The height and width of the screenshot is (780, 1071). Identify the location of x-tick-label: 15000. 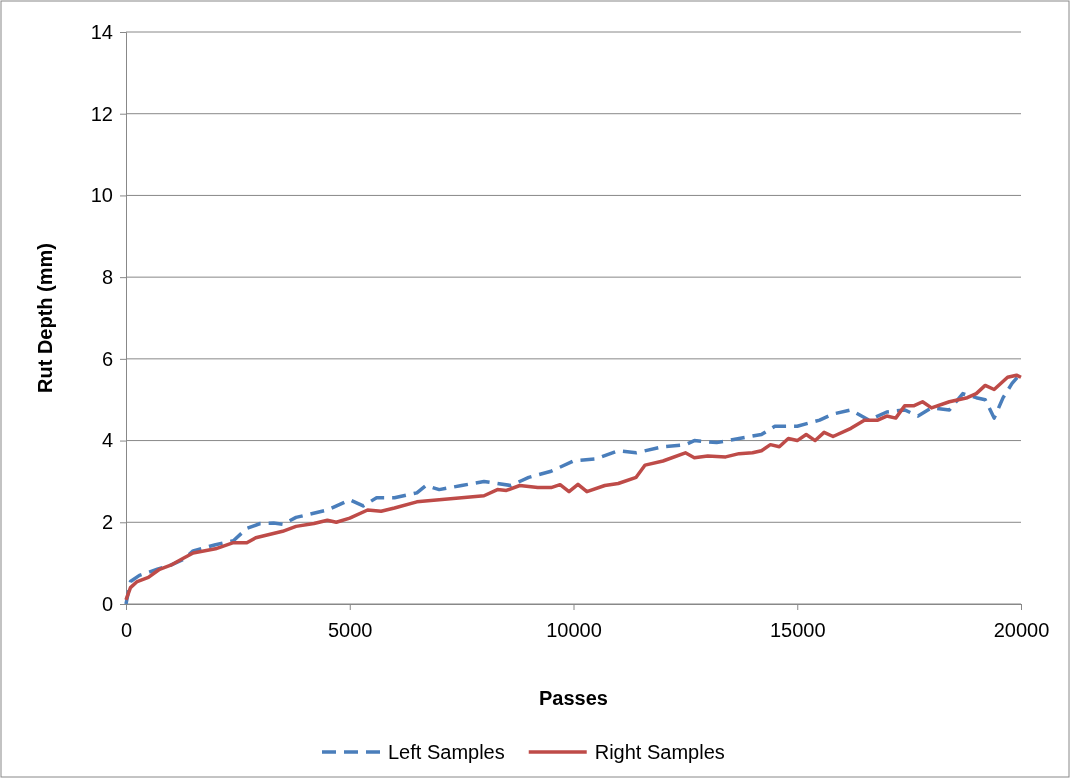
(797, 630).